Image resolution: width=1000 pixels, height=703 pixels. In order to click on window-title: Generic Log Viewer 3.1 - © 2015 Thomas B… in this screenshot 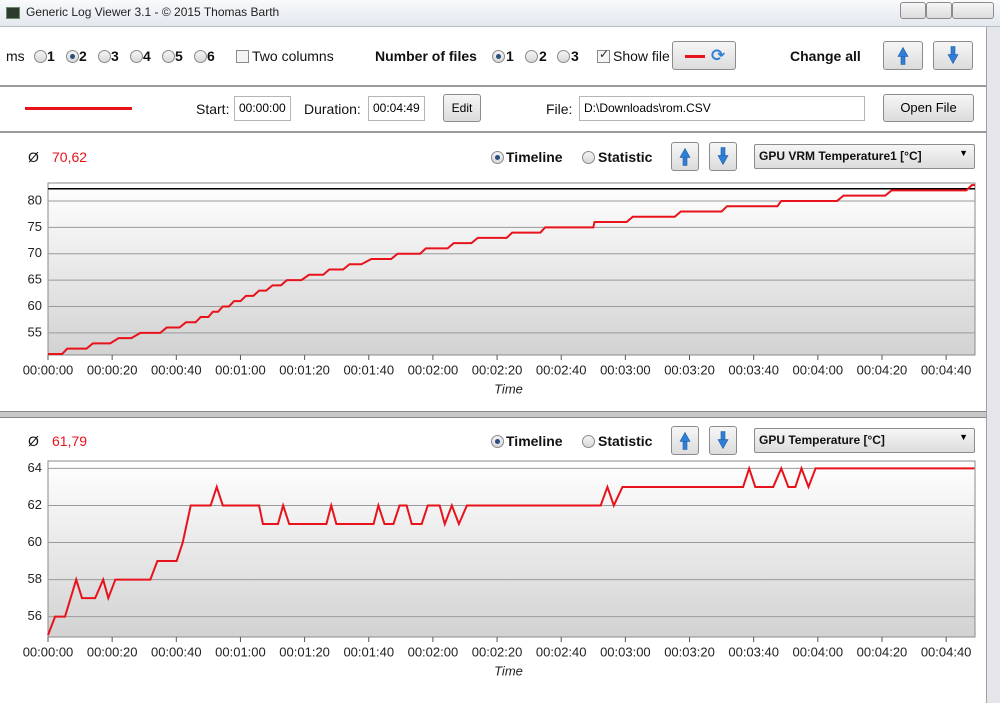, I will do `click(153, 12)`.